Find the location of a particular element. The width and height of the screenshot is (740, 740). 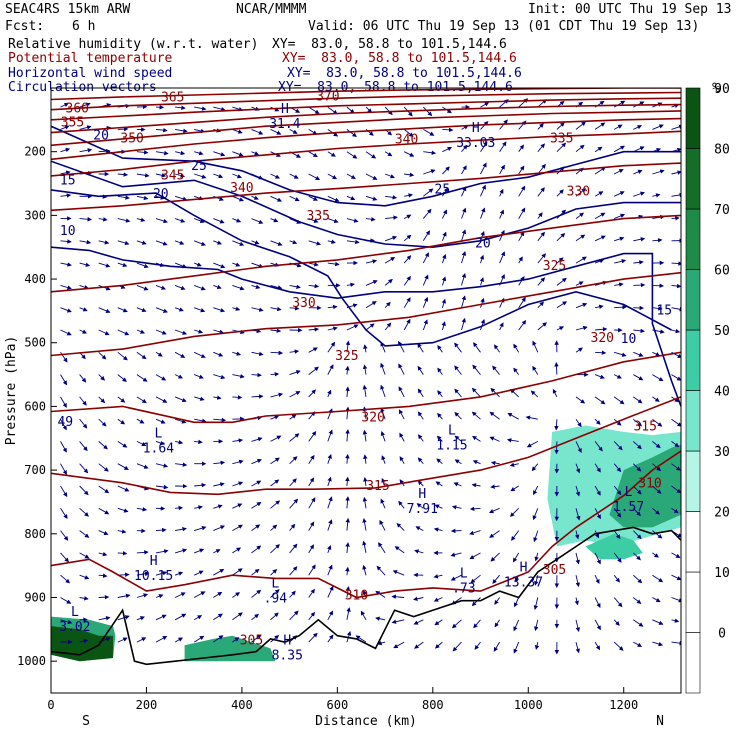

y-tick-label-500: 500 is located at coordinates (35, 343).